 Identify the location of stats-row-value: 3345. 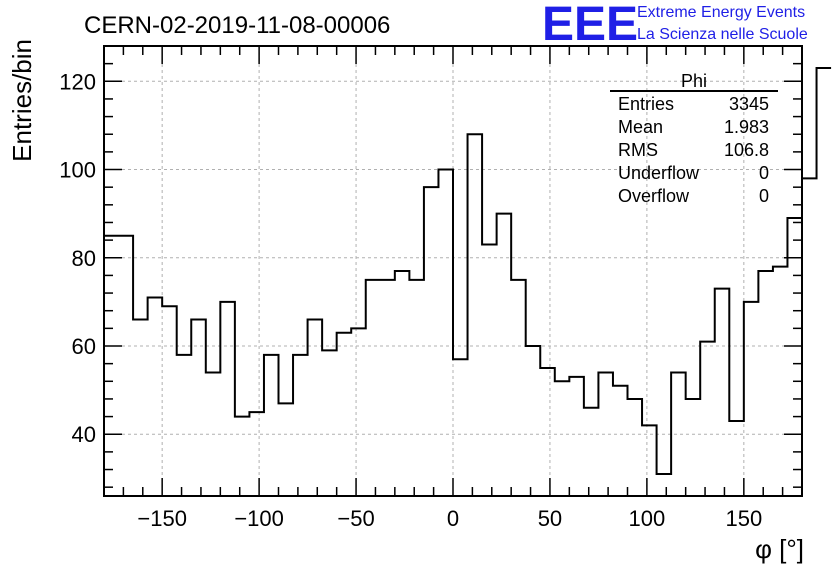
(749, 104).